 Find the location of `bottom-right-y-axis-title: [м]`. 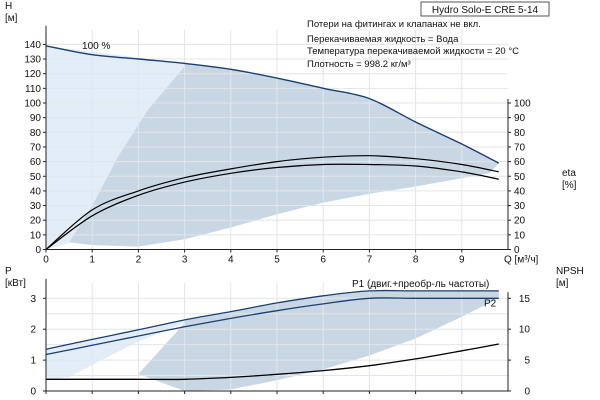

bottom-right-y-axis-title: [м] is located at coordinates (562, 283).